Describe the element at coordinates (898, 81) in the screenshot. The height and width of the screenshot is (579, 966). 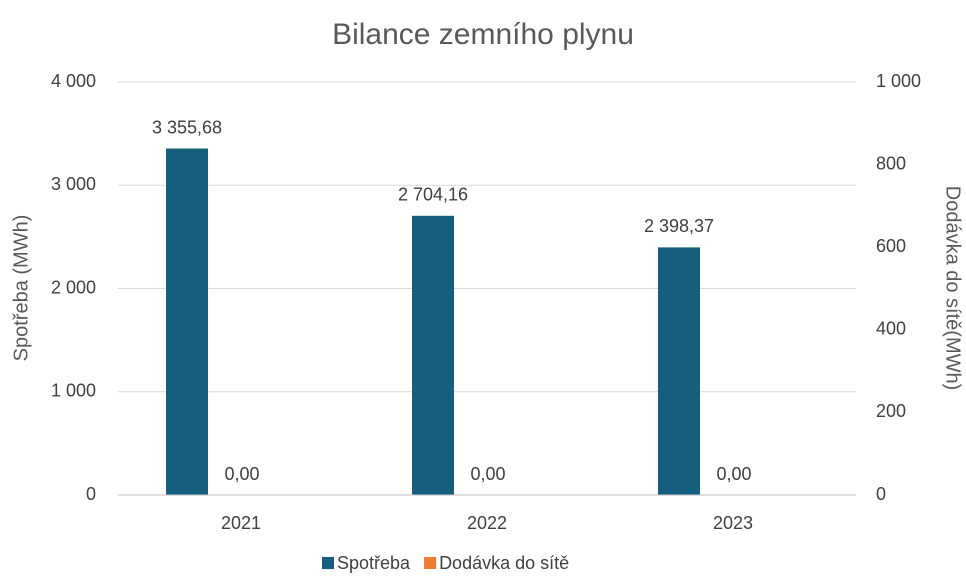
I see `y2-tick-label: 1 000` at that location.